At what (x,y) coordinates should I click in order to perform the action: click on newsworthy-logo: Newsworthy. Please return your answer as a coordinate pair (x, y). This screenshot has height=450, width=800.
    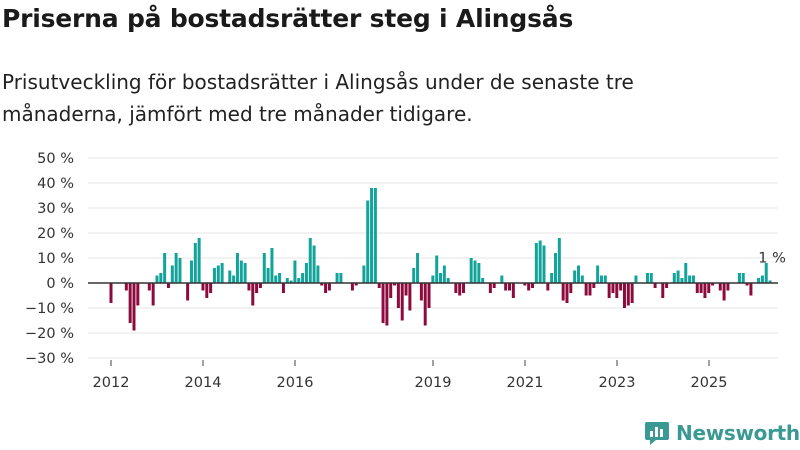
    Looking at the image, I should click on (722, 433).